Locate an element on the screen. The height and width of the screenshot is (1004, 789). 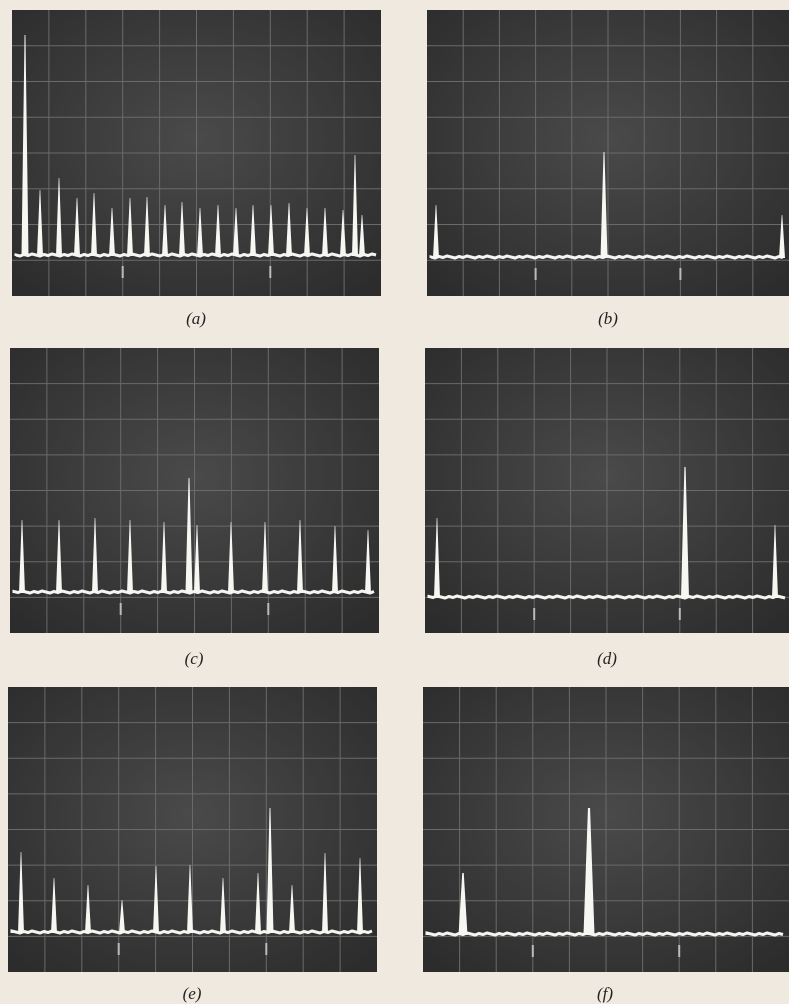
caption: (e) is located at coordinates (192, 993).